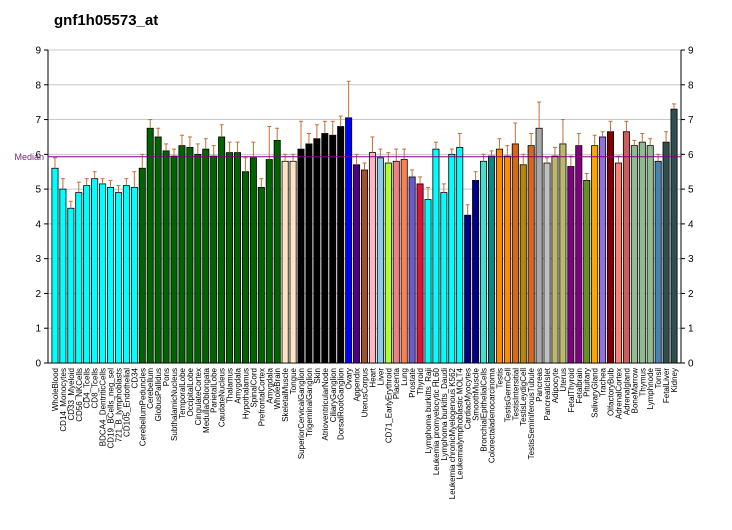 The width and height of the screenshot is (732, 530). What do you see at coordinates (436, 421) in the screenshot?
I see `category-label: Leukemia promyelocytic HL60` at bounding box center [436, 421].